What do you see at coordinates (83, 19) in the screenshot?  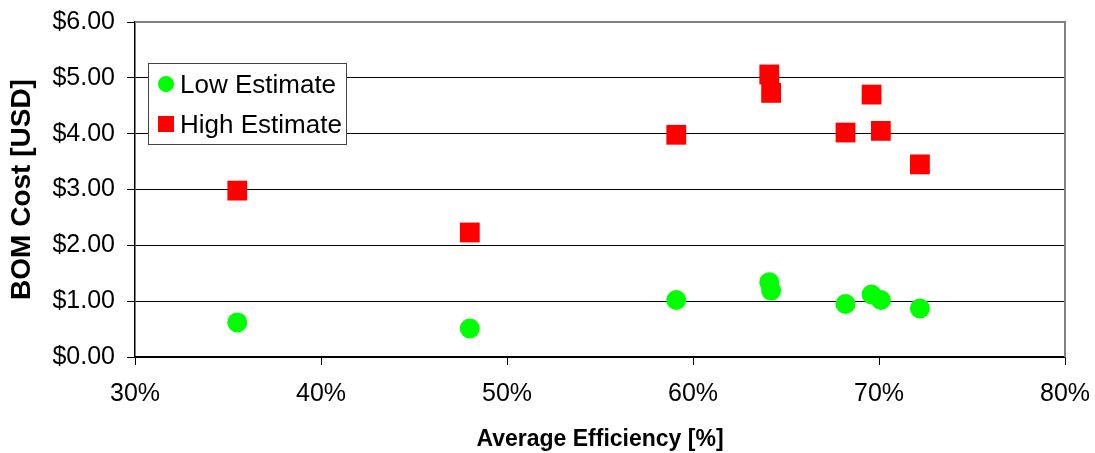 I see `y-tick-label: $6.00` at bounding box center [83, 19].